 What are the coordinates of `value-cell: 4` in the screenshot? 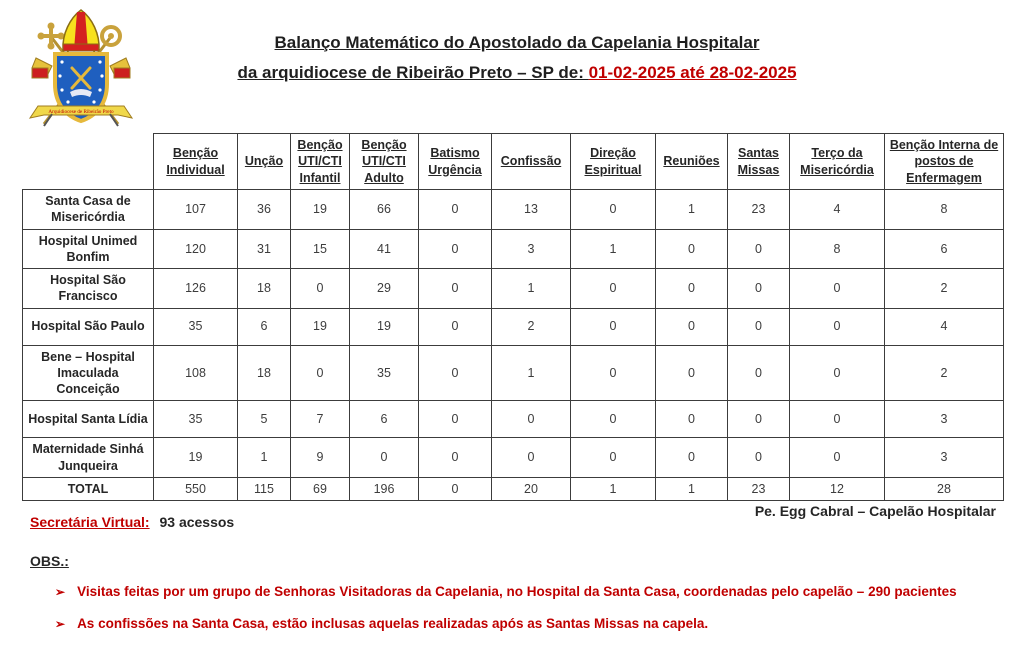 It's located at (837, 209).